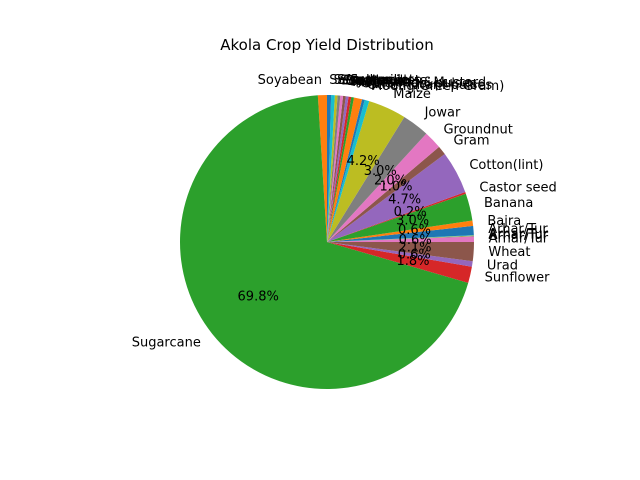 This screenshot has width=640, height=480. I want to click on slice-label: Other Rabi pulses, so click(419, 83).